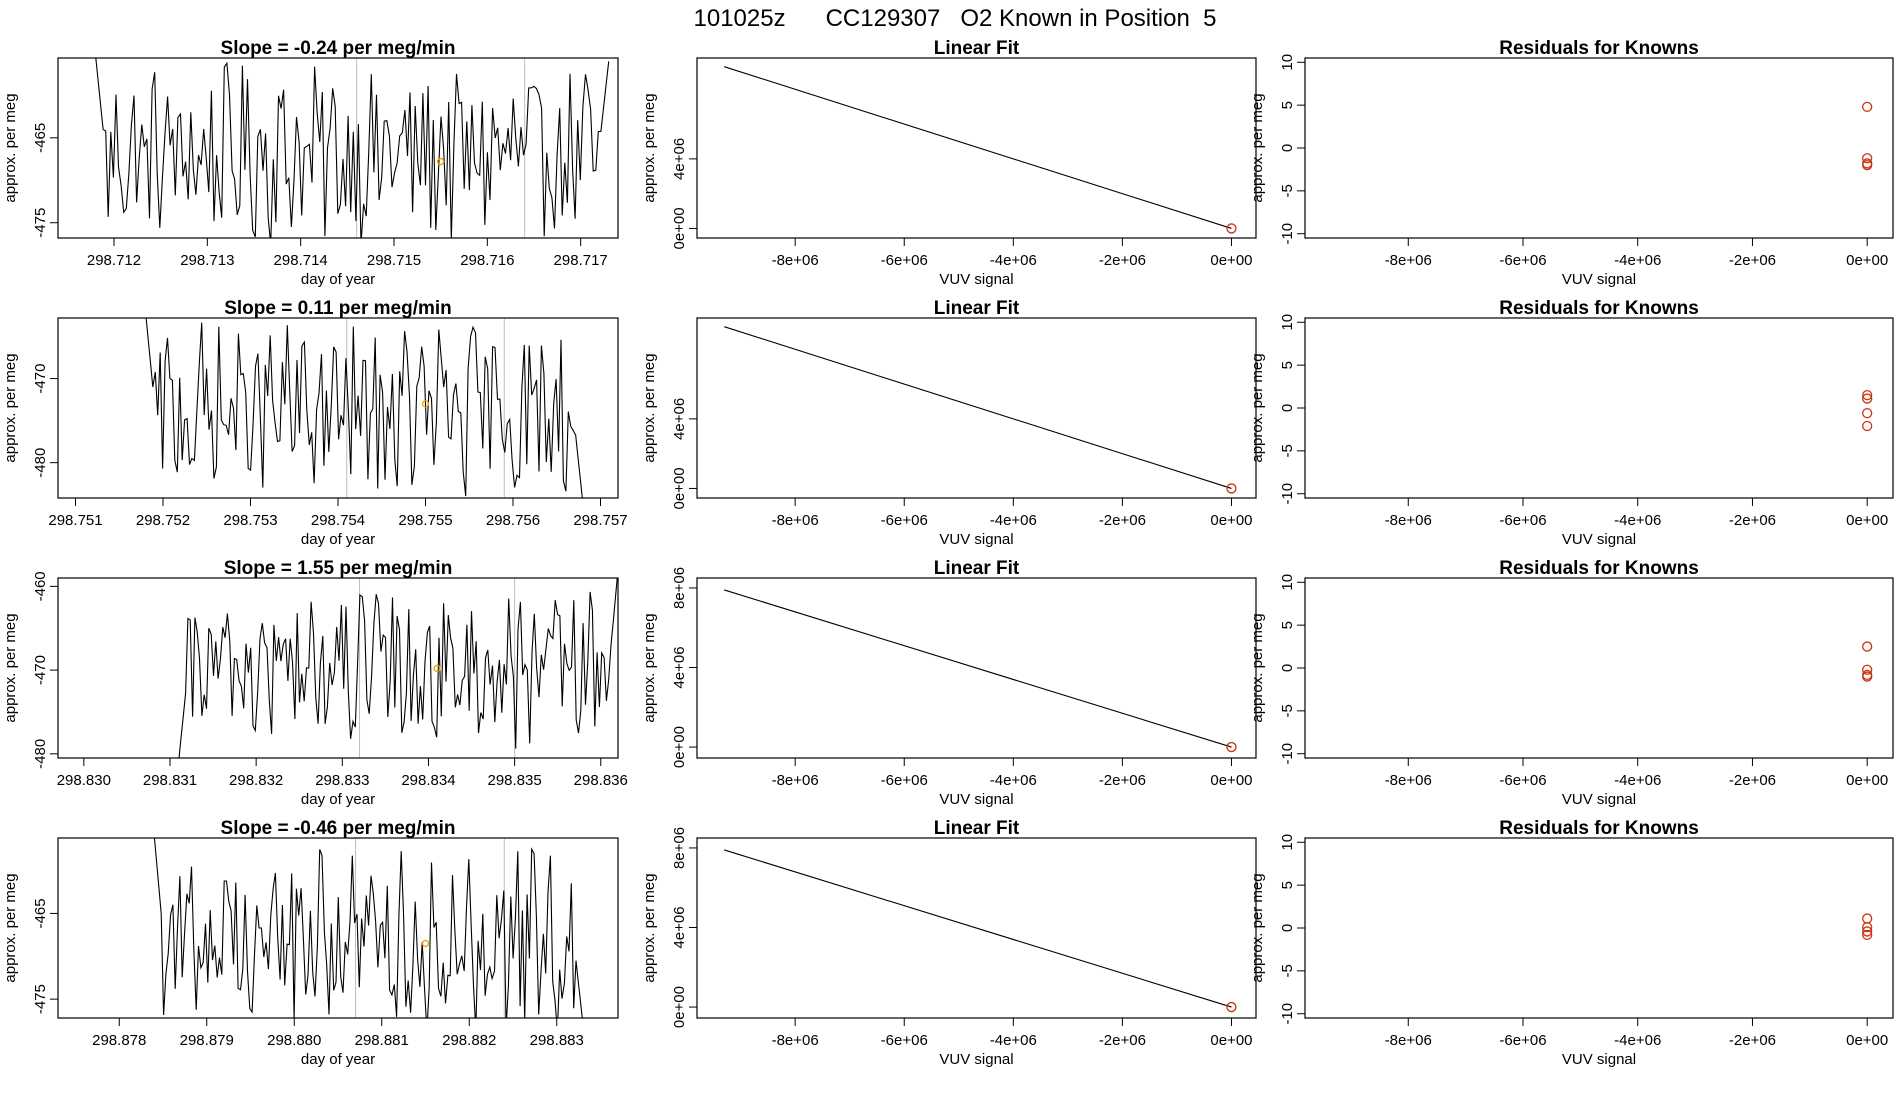 This screenshot has height=1100, width=1900. I want to click on panel-title: Linear Fit, so click(977, 828).